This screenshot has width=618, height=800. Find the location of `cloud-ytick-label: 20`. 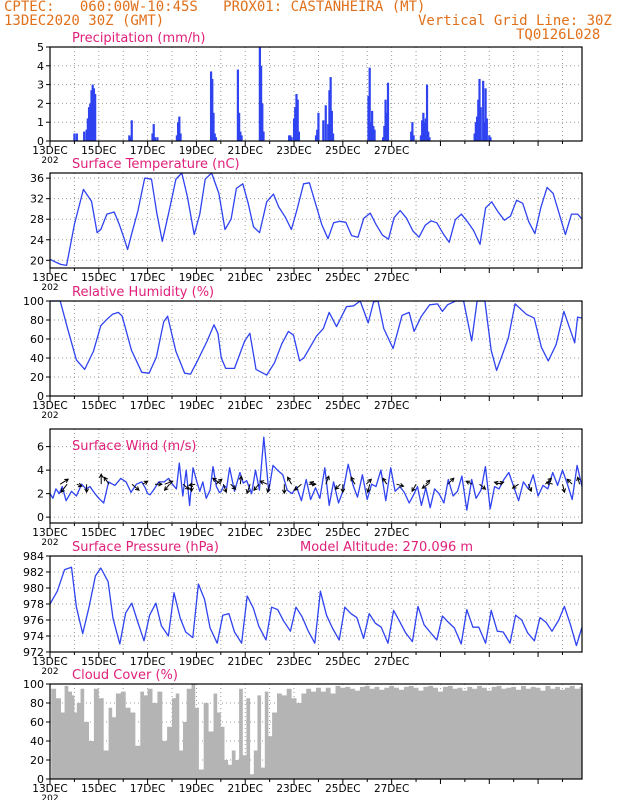

cloud-ytick-label: 20 is located at coordinates (37, 760).